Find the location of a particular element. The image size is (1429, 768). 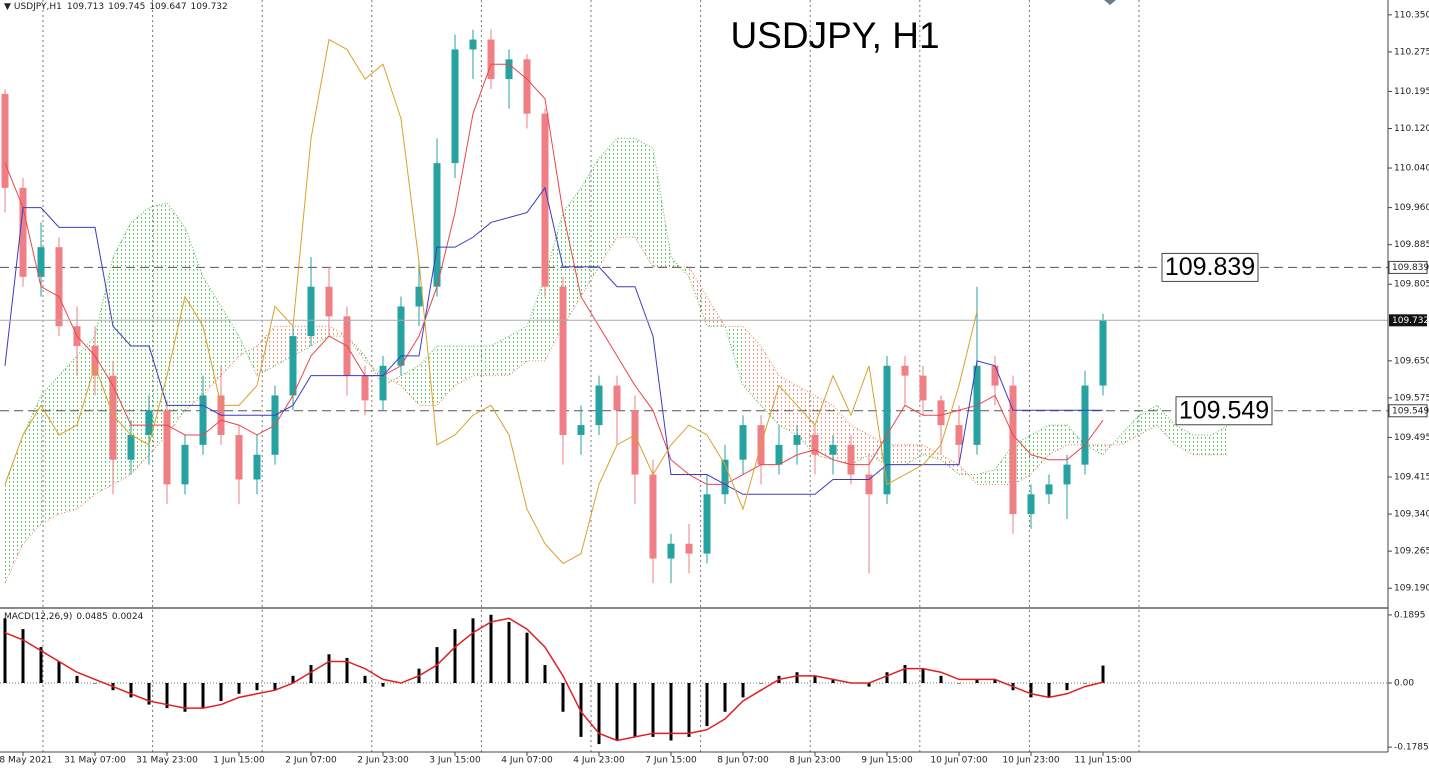

x-tick-label: 28 May 2021 is located at coordinates (26, 761).